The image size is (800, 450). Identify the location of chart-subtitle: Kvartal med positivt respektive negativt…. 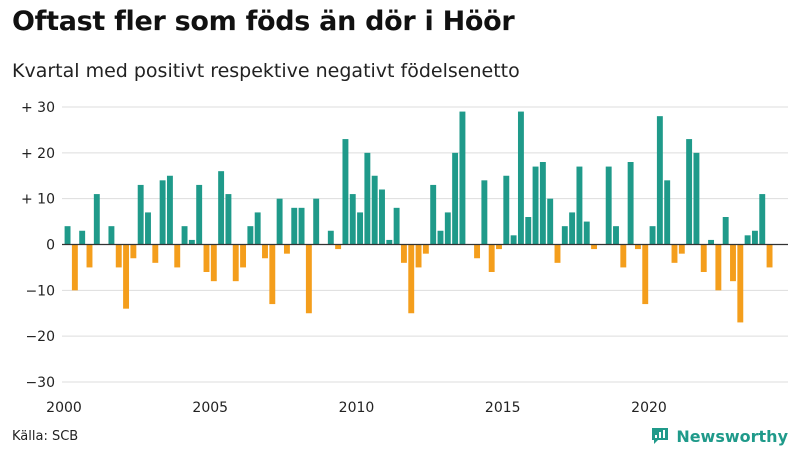
(266, 71).